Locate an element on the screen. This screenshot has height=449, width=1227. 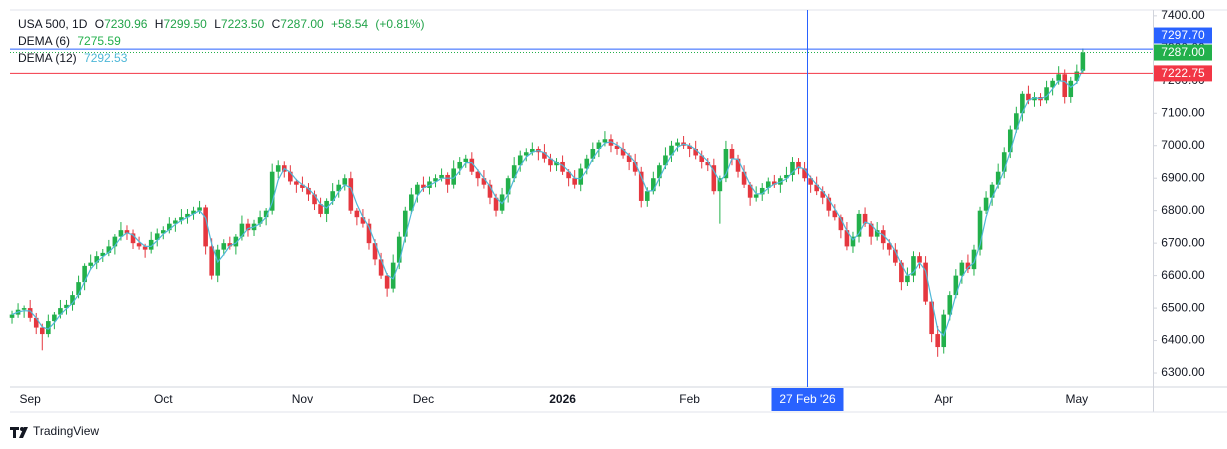
y-tick-label: 7100.00 is located at coordinates (1183, 112).